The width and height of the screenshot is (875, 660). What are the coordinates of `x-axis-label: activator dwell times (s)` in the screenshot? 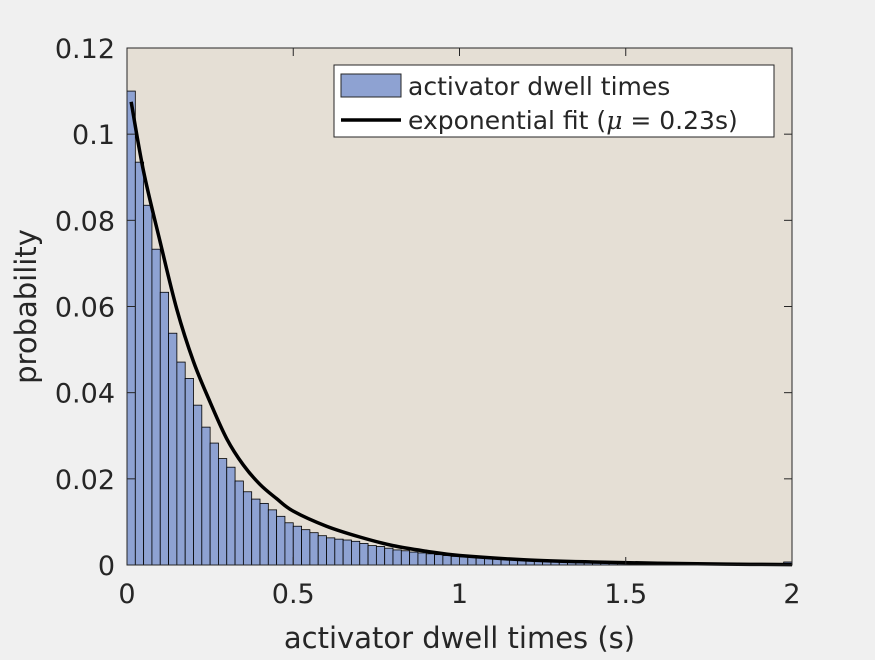 It's located at (459, 638).